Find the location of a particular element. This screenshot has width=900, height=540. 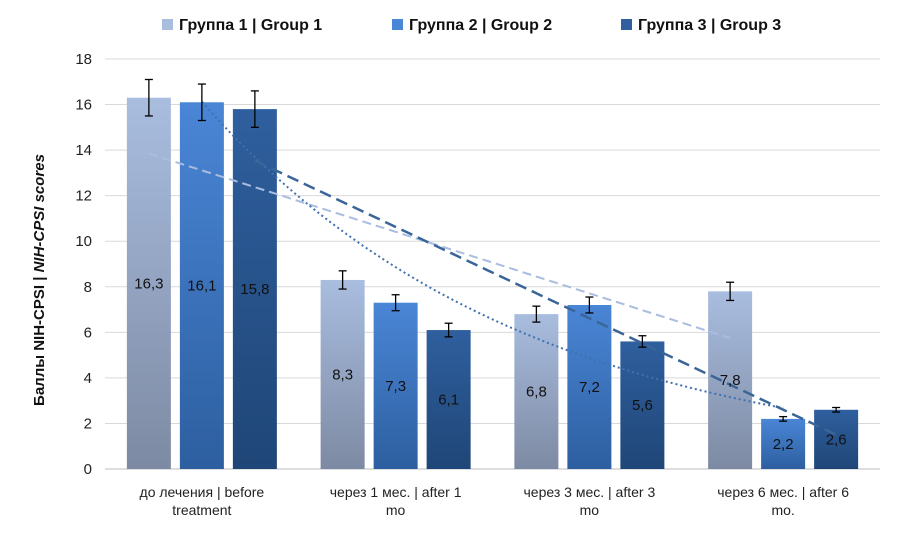

data-label: 8,3 is located at coordinates (342, 374).